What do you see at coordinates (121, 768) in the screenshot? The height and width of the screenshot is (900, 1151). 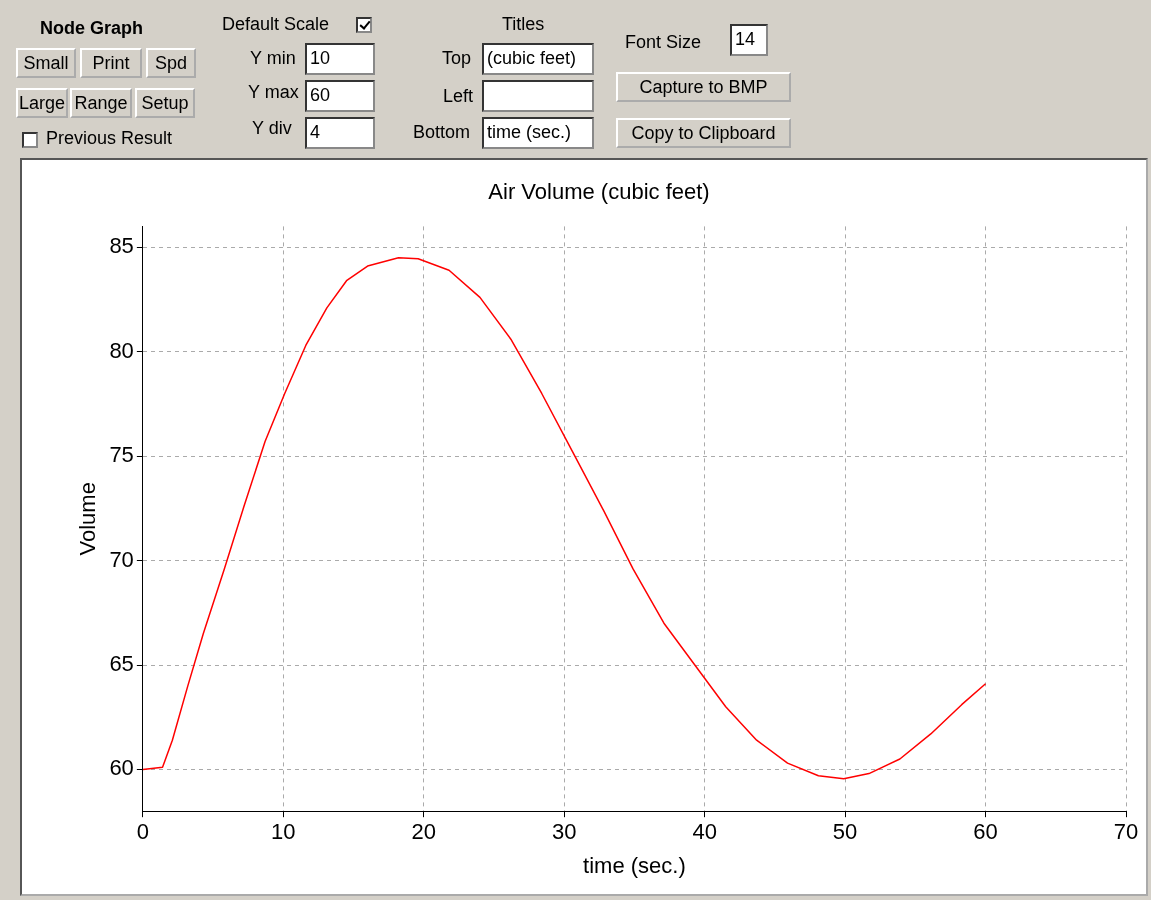 I see `y-tick-label: 60` at bounding box center [121, 768].